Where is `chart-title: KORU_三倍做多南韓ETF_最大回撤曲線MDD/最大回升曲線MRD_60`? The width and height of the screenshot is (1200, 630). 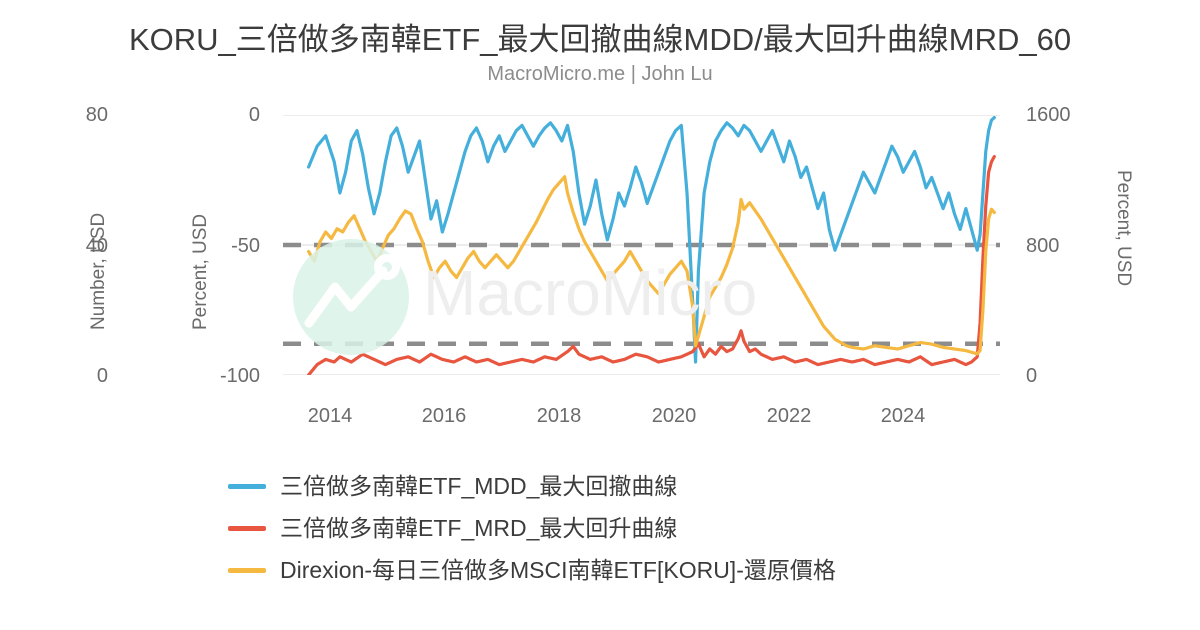 chart-title: KORU_三倍做多南韓ETF_最大回撤曲線MDD/最大回升曲線MRD_60 is located at coordinates (600, 39).